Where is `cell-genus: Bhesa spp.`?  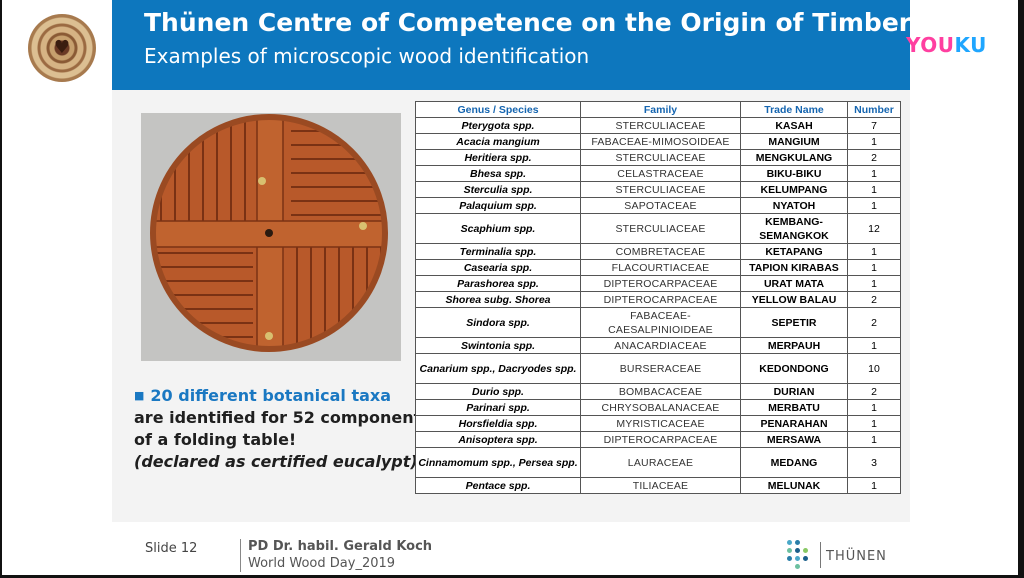 cell-genus: Bhesa spp. is located at coordinates (498, 173).